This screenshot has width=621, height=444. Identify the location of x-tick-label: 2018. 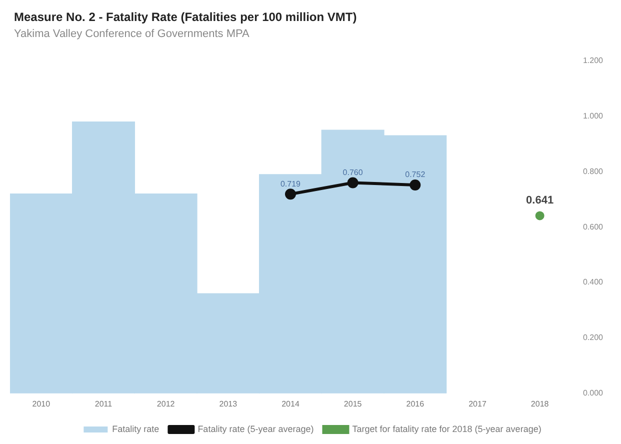
(540, 403).